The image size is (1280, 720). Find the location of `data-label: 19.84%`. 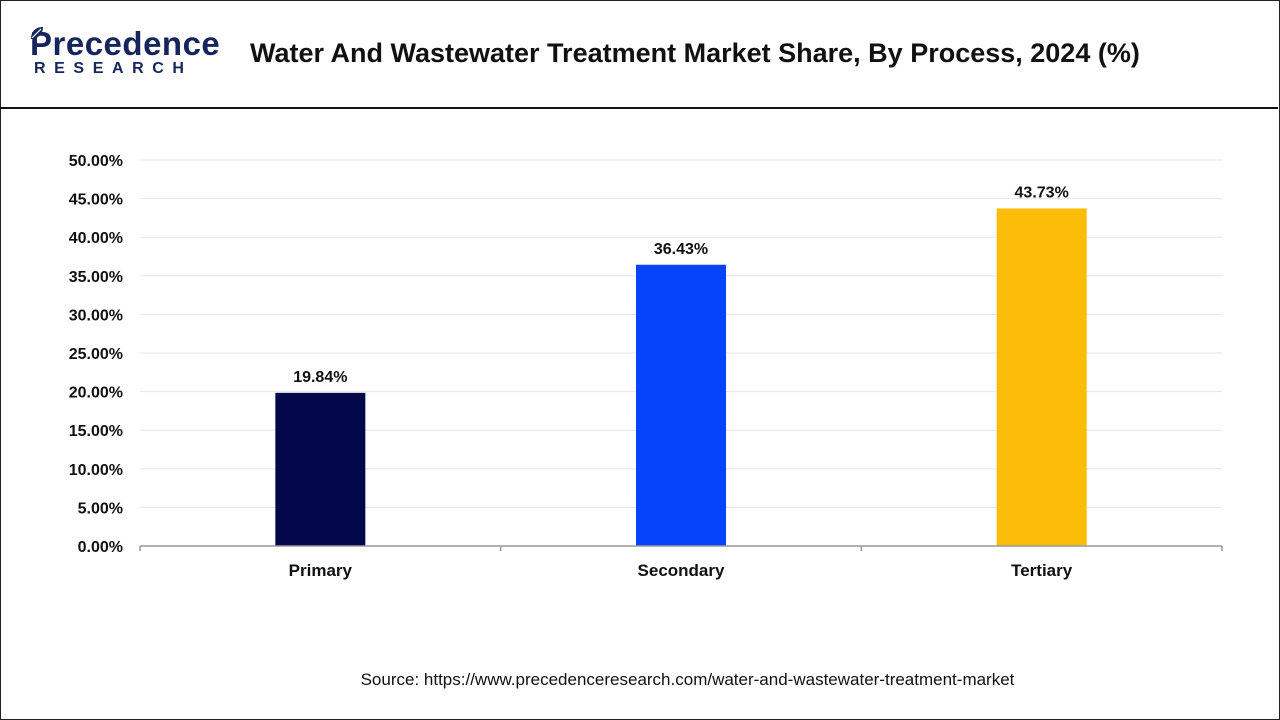

data-label: 19.84% is located at coordinates (320, 377).